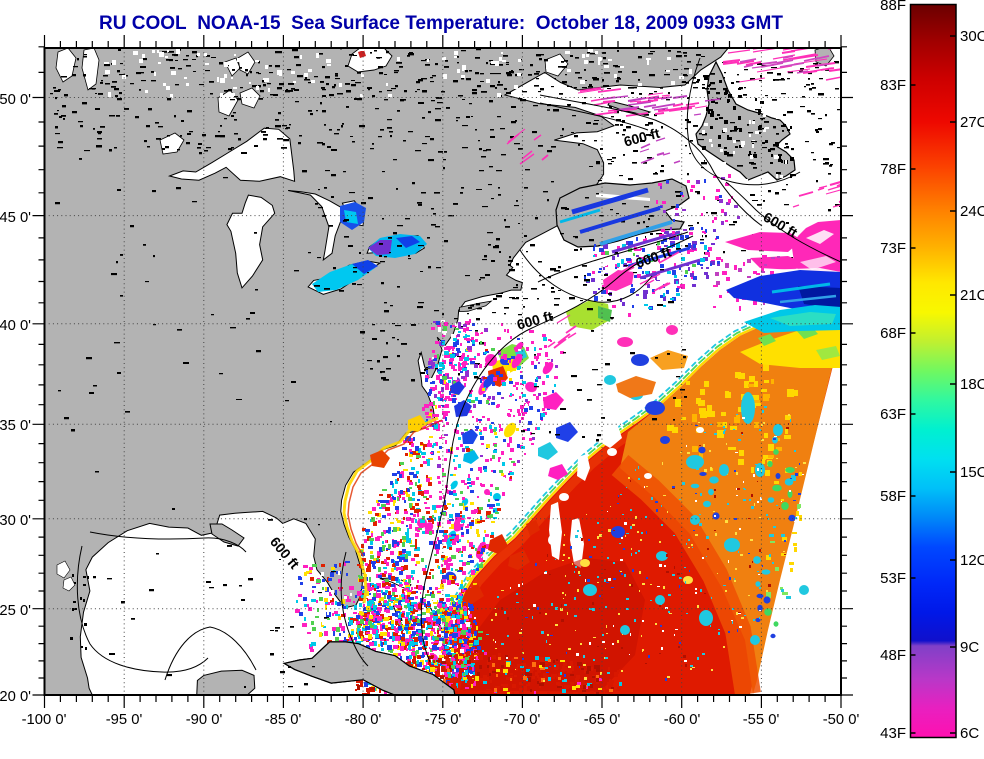  What do you see at coordinates (893, 7) in the screenshot?
I see `svg-text: 88F` at bounding box center [893, 7].